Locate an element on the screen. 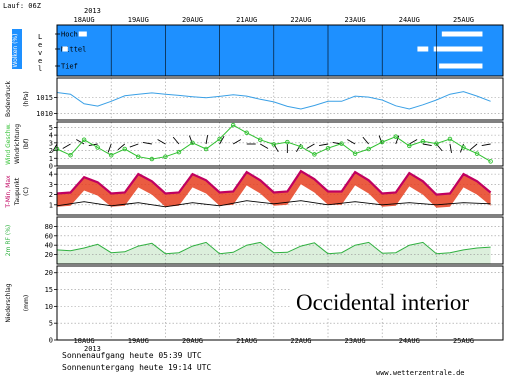  bottom-date-label: 24AUG is located at coordinates (409, 341).